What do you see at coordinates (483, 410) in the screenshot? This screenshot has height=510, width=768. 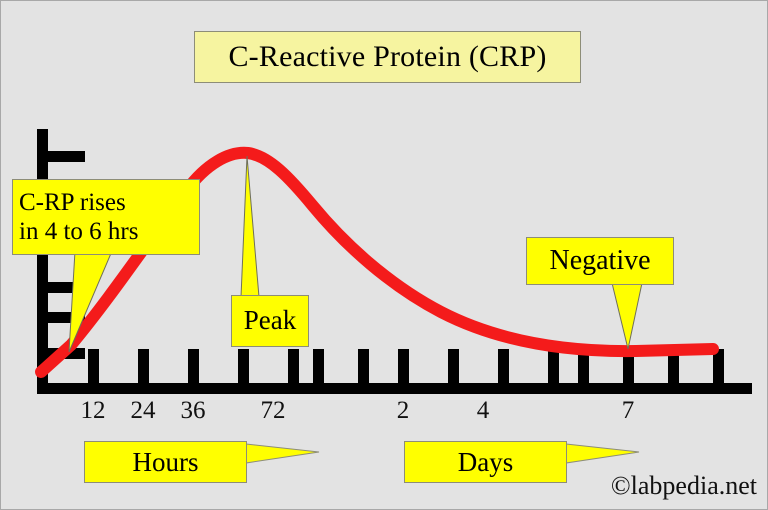 I see `x-axis-tick-label: 4` at bounding box center [483, 410].